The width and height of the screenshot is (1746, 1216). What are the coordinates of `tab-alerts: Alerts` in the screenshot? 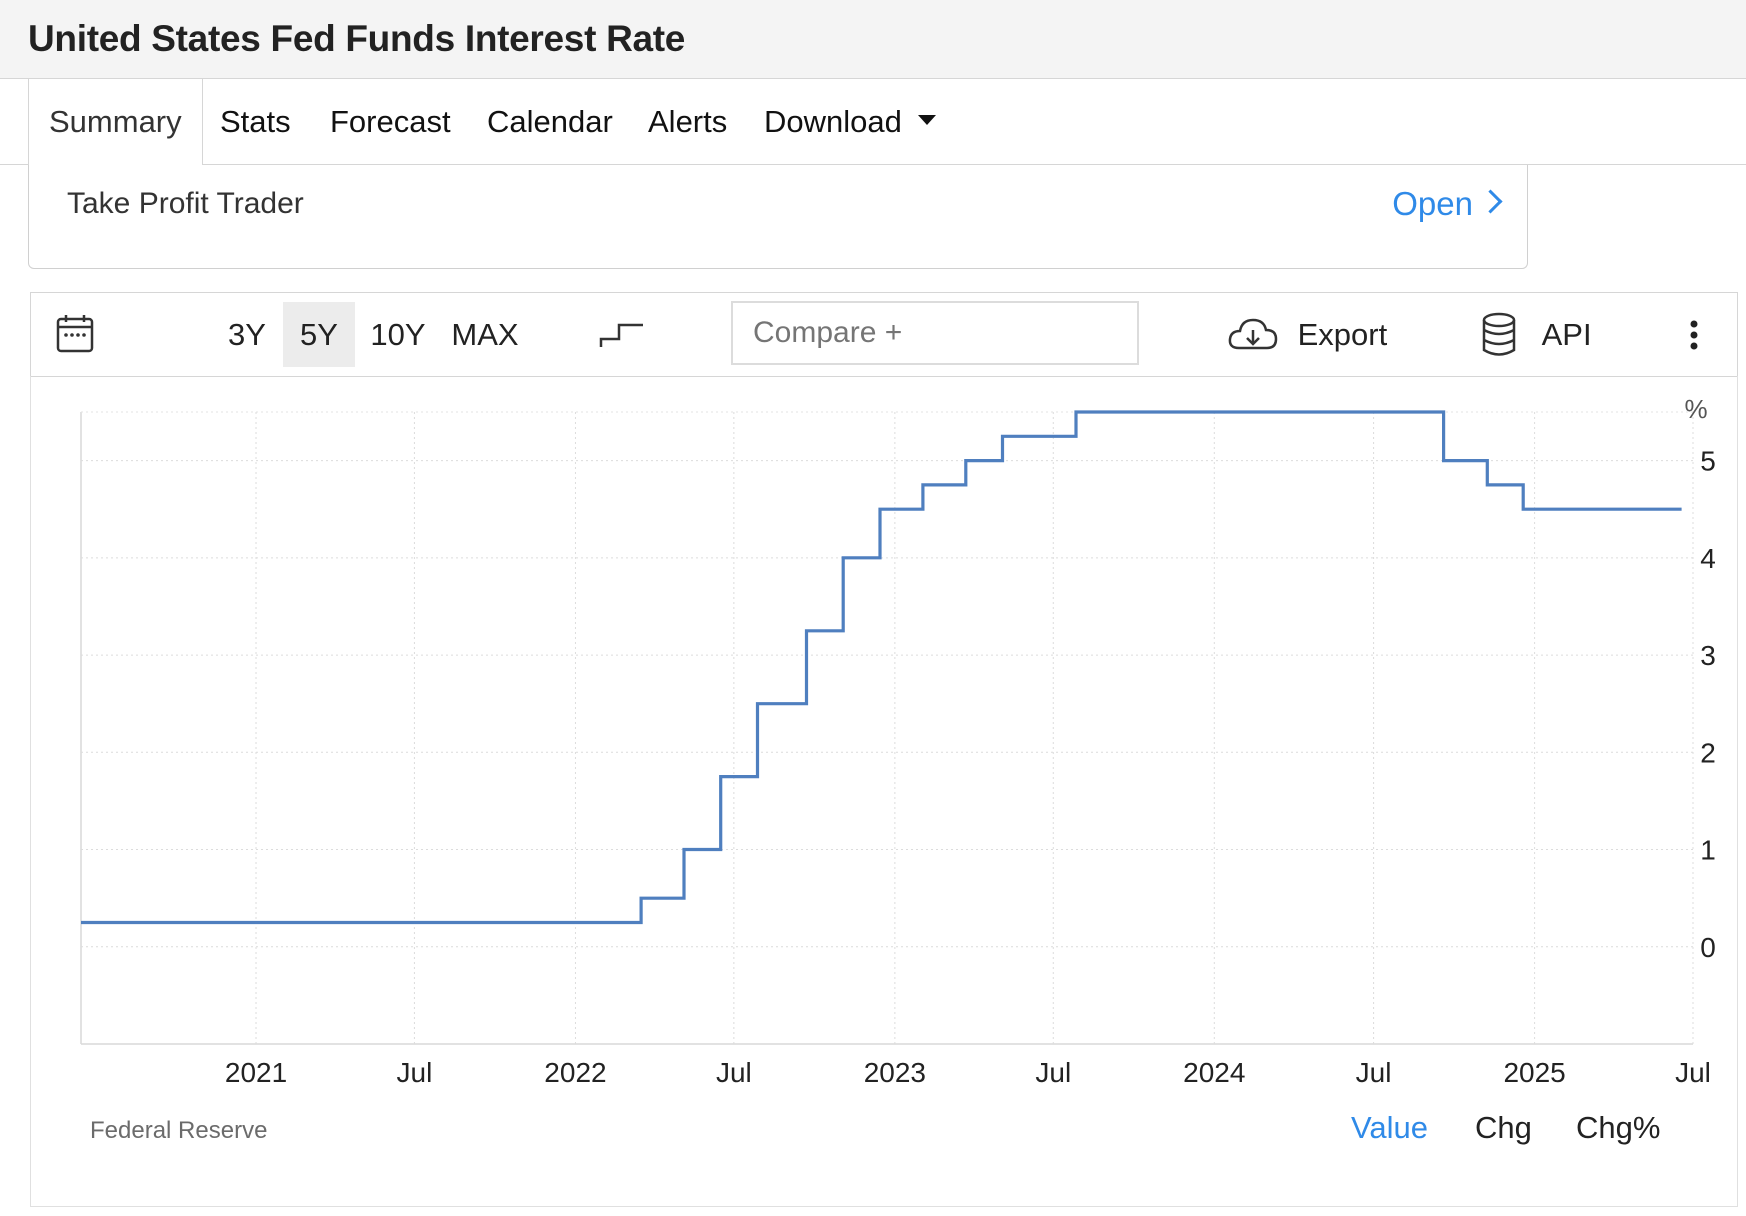 It's located at (688, 121).